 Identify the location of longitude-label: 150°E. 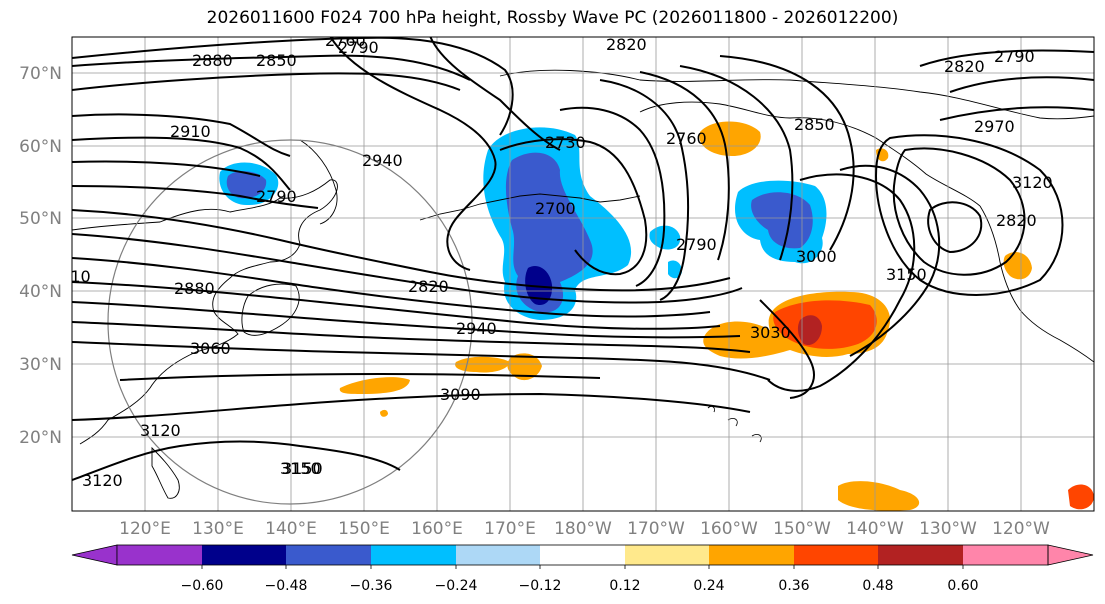
(364, 529).